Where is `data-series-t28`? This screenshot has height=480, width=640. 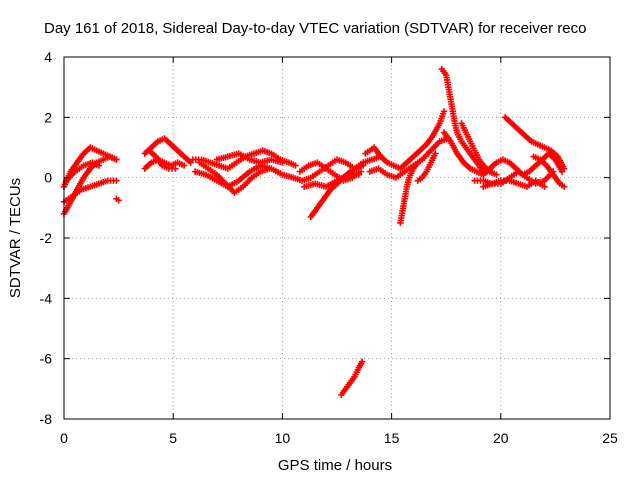
data-series-t28 is located at coordinates (549, 171).